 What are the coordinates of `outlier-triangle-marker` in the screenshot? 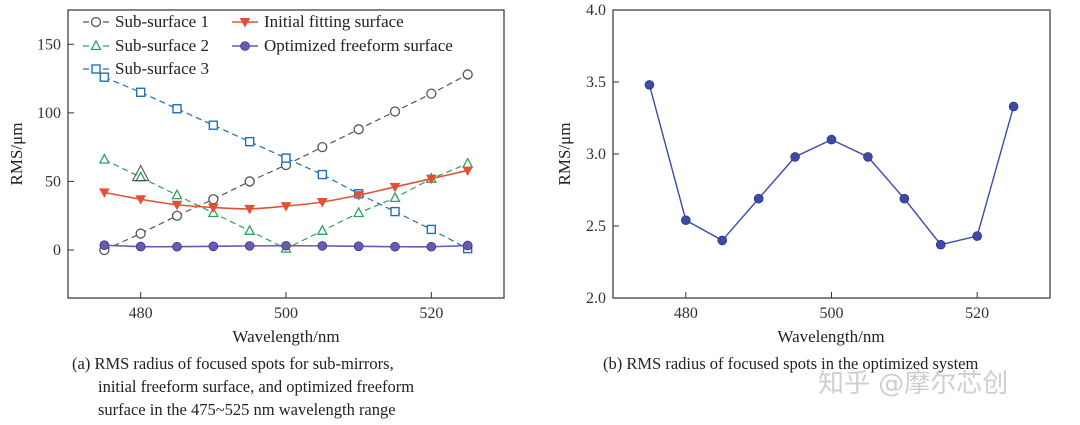 It's located at (140, 173).